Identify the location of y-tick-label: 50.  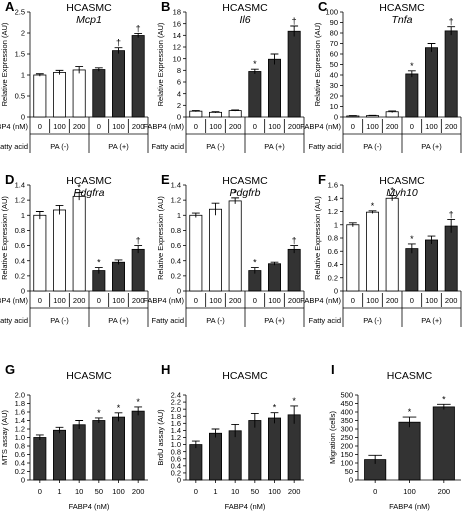
(349, 471).